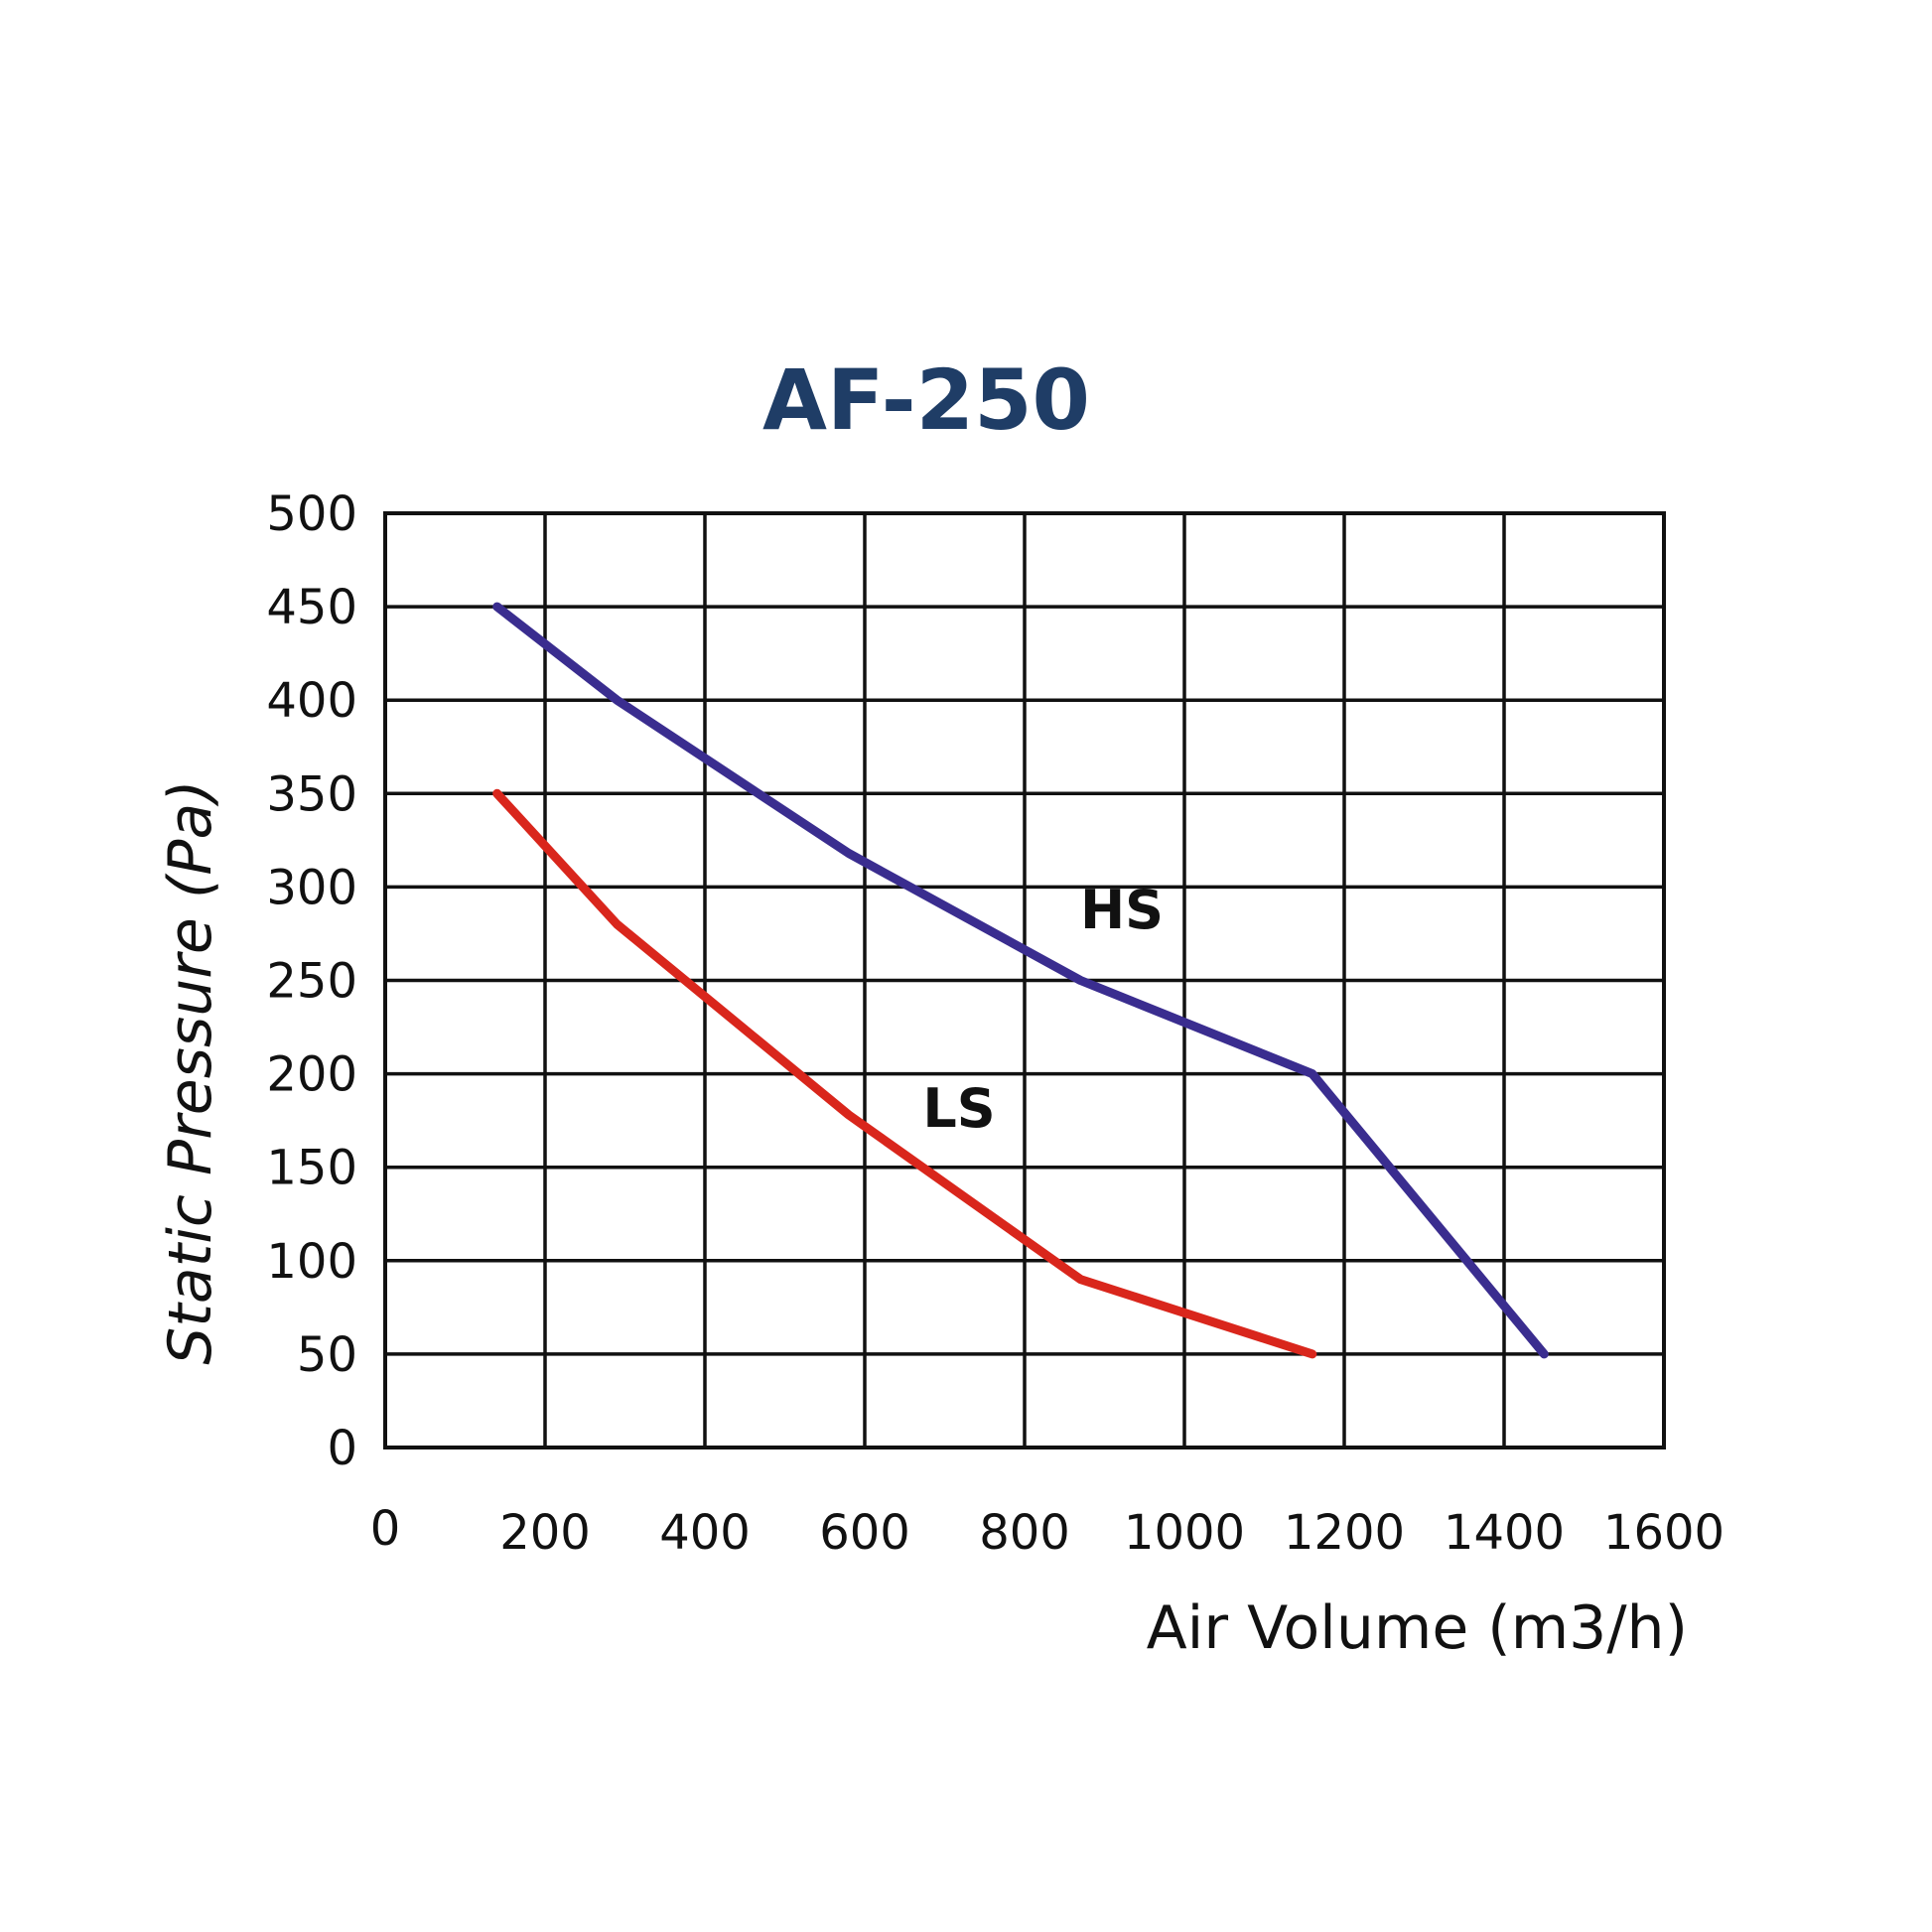 This screenshot has width=1932, height=1932. I want to click on series-labels: HS LS, so click(1043, 1010).